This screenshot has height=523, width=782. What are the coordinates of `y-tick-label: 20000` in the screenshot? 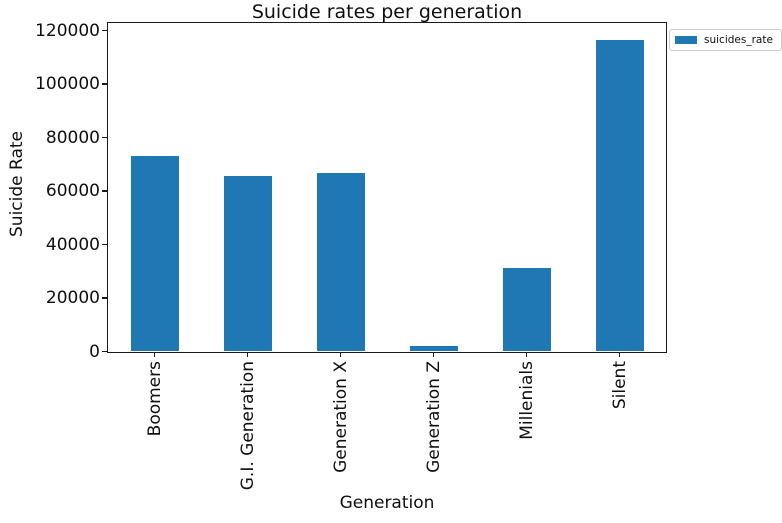 It's located at (72, 298).